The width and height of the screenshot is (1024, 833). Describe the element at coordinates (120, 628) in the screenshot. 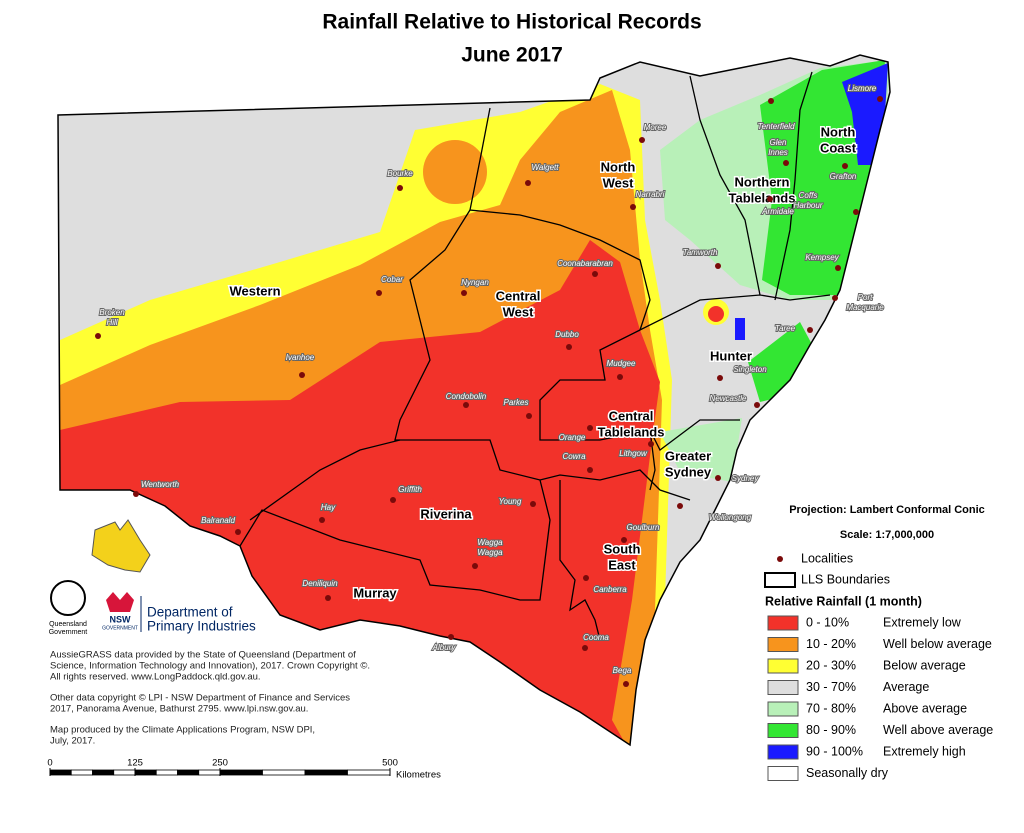

I see `logo-text: GOVERNMENT` at that location.